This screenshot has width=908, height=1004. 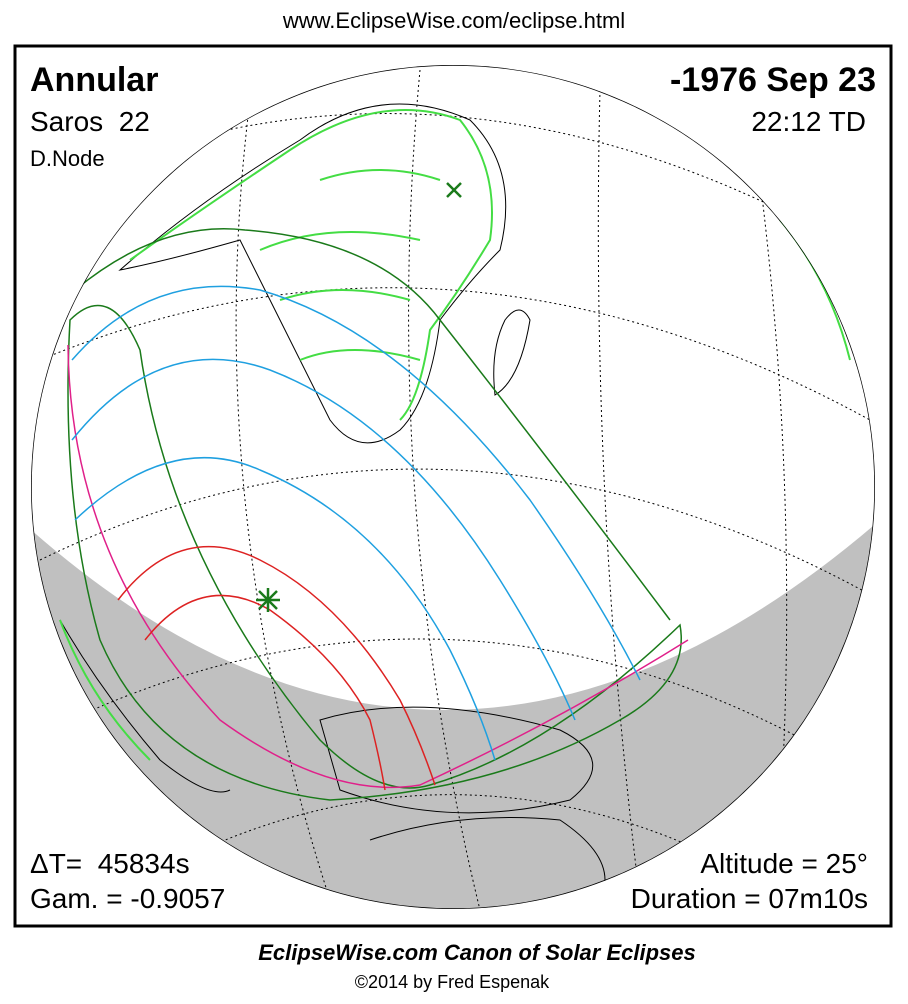 What do you see at coordinates (276, 668) in the screenshot?
I see `central-path` at bounding box center [276, 668].